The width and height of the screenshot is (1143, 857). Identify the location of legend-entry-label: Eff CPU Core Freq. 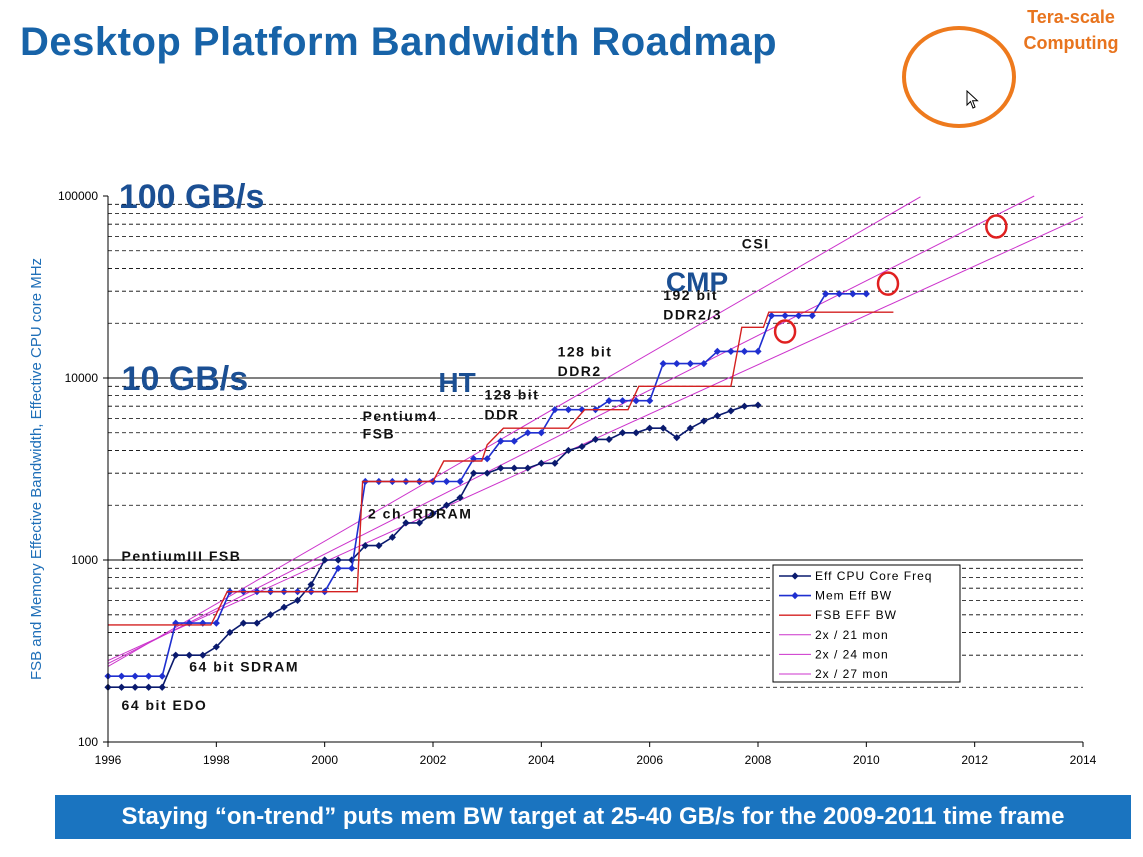
(873, 576).